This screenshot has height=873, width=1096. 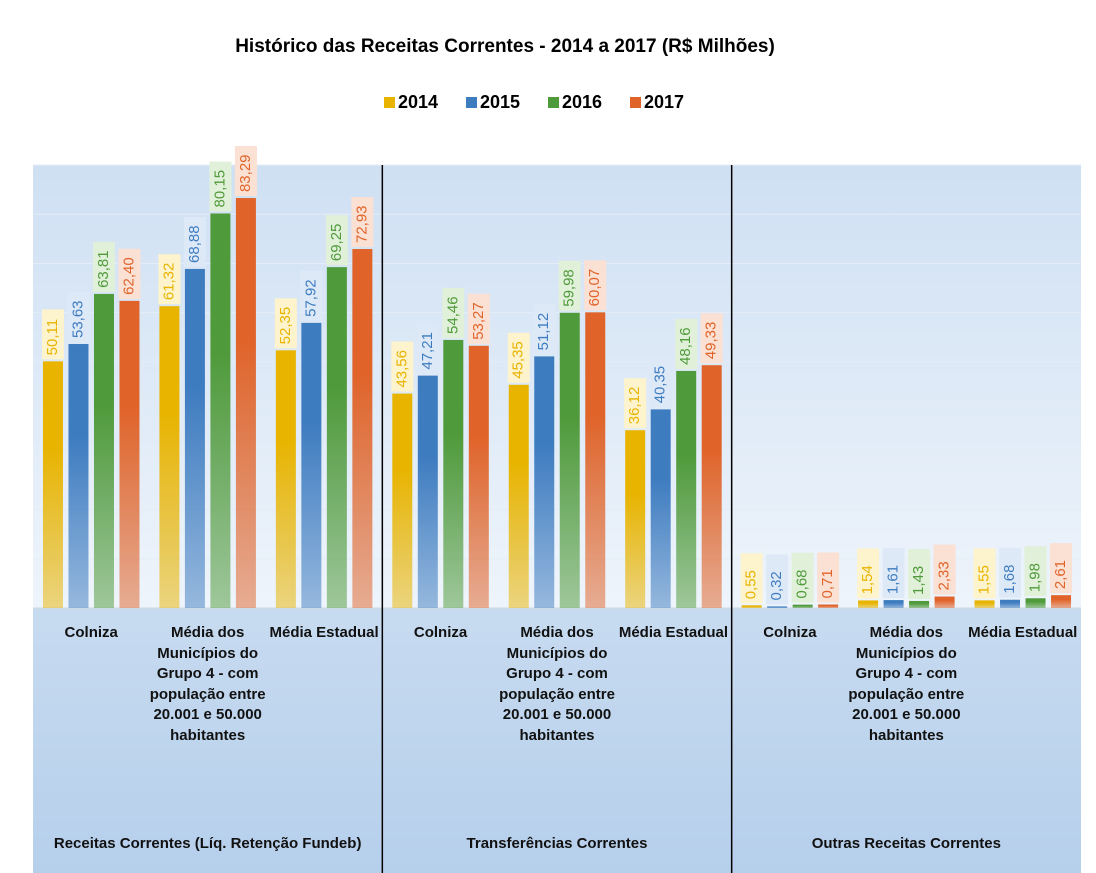 What do you see at coordinates (557, 843) in the screenshot?
I see `group-label: Transferências Correntes` at bounding box center [557, 843].